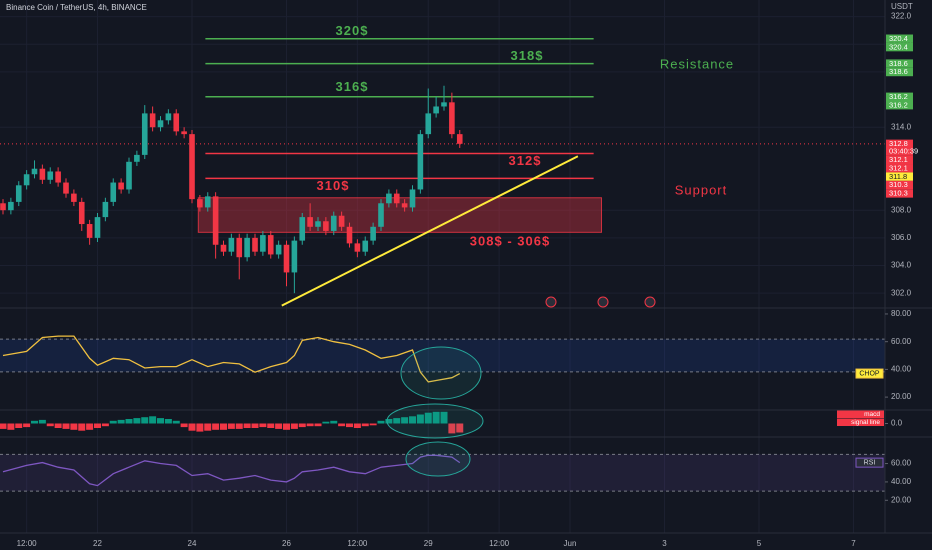 Image resolution: width=932 pixels, height=550 pixels. Describe the element at coordinates (352, 86) in the screenshot. I see `level-label: 316$` at that location.